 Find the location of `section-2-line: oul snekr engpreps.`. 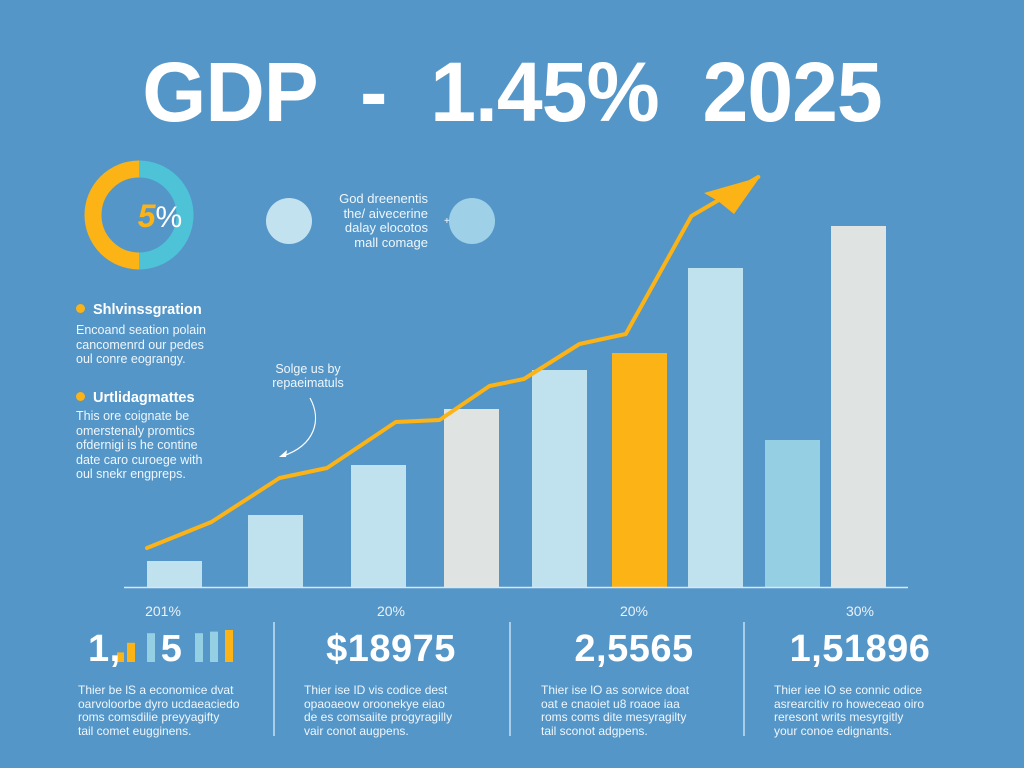

section-2-line: oul snekr engpreps. is located at coordinates (131, 474).